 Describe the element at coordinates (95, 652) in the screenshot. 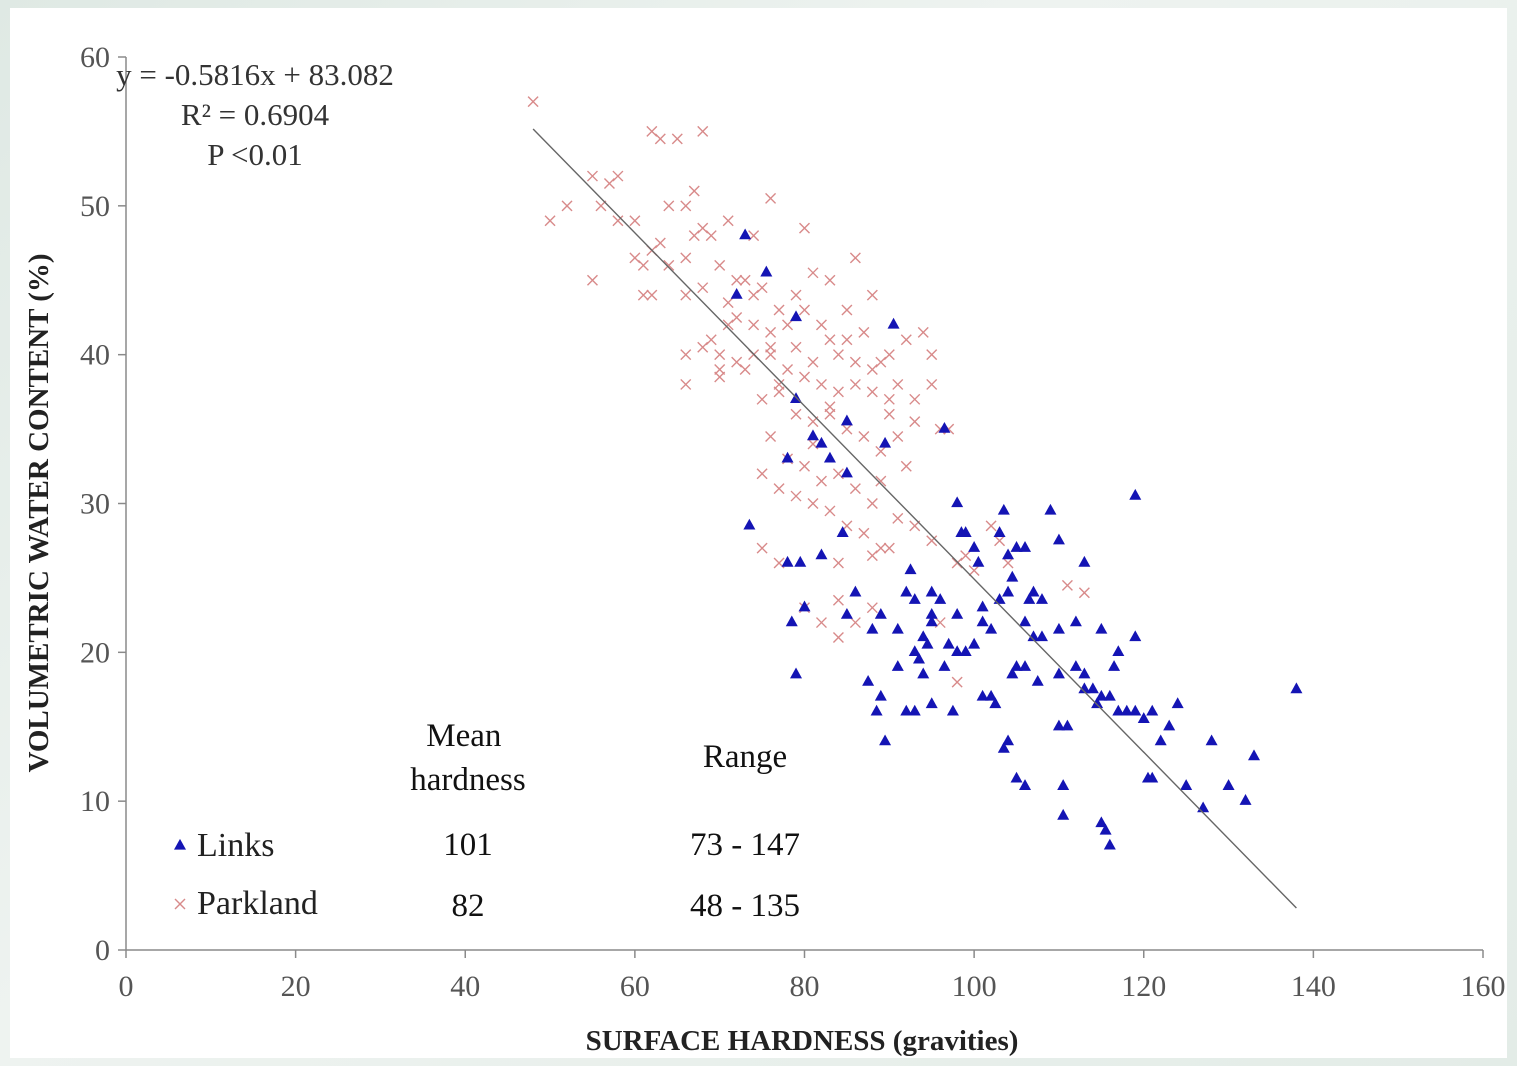

I see `y-tick-label: 20` at that location.